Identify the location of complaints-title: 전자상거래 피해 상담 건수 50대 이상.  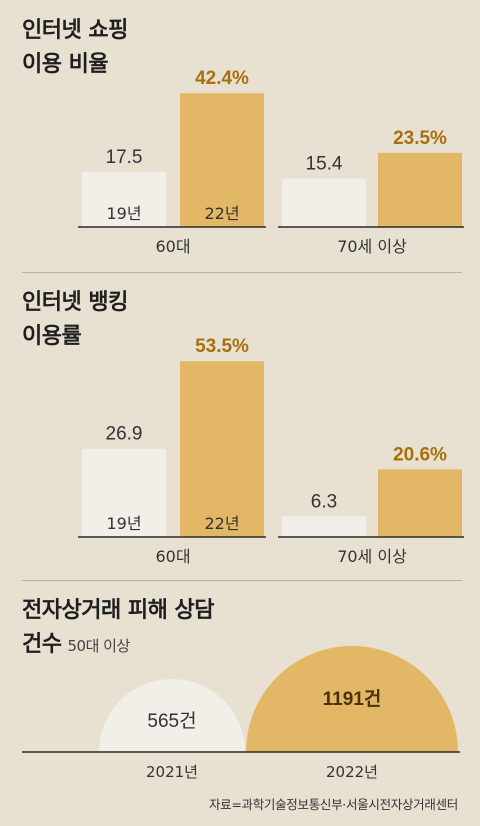
(118, 628).